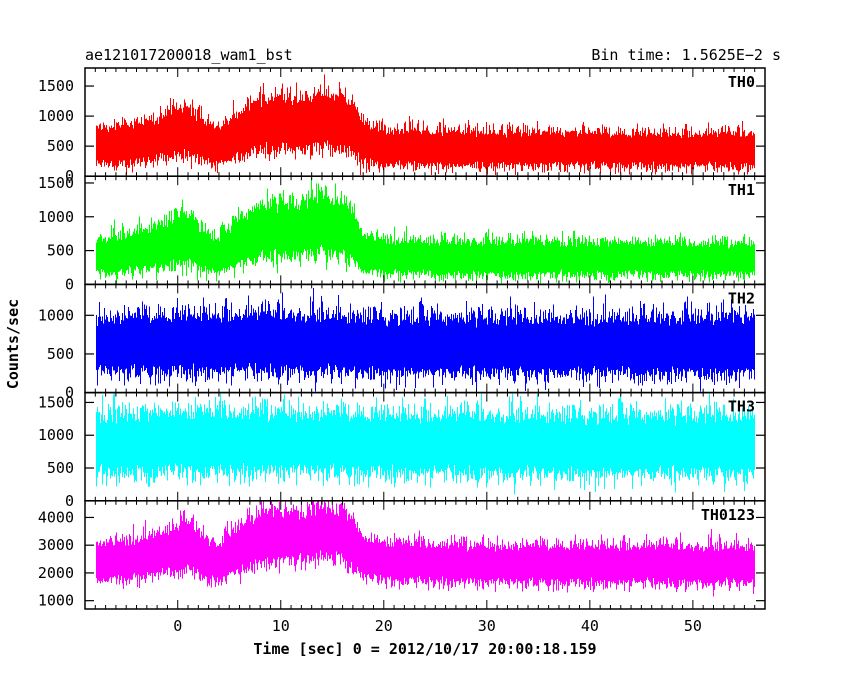 The image size is (850, 680). I want to click on panel-label: TH0, so click(741, 82).